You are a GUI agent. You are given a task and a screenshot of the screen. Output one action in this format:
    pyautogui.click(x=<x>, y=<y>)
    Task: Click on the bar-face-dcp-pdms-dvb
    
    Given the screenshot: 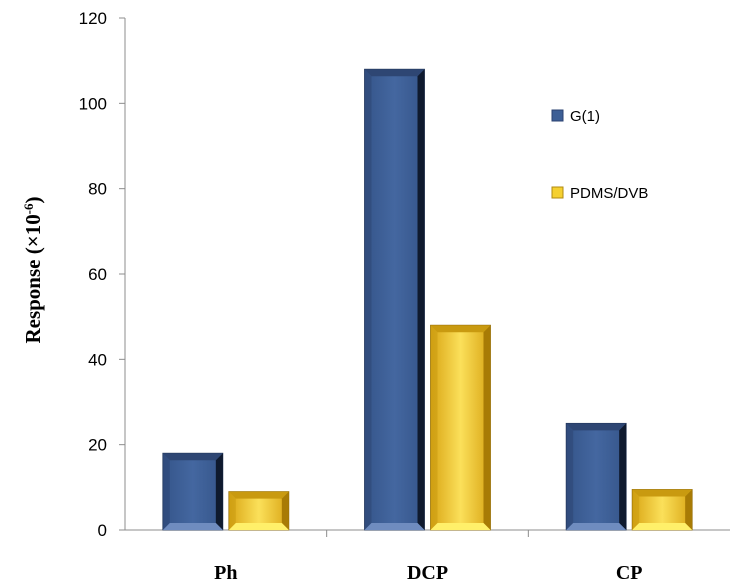 What is the action you would take?
    pyautogui.click(x=460, y=427)
    